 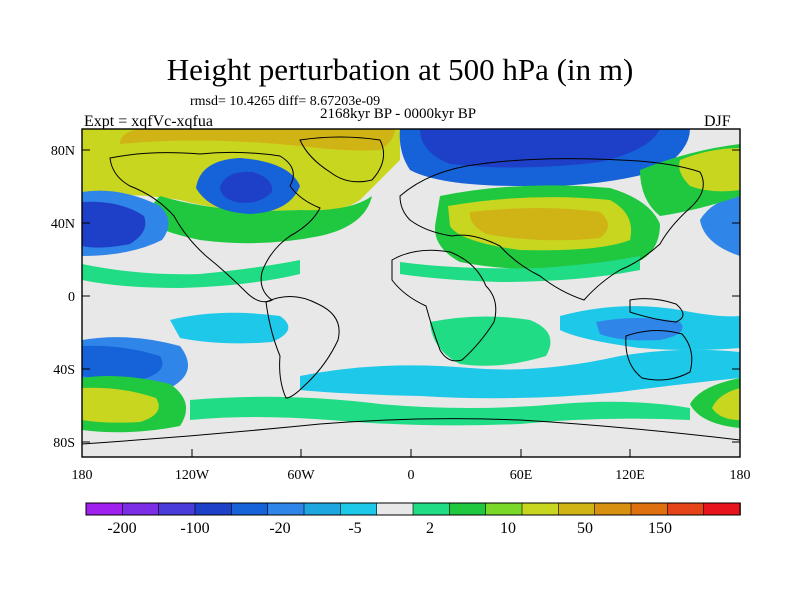 What do you see at coordinates (639, 329) in the screenshot?
I see `anomaly-indian-ocean-negative` at bounding box center [639, 329].